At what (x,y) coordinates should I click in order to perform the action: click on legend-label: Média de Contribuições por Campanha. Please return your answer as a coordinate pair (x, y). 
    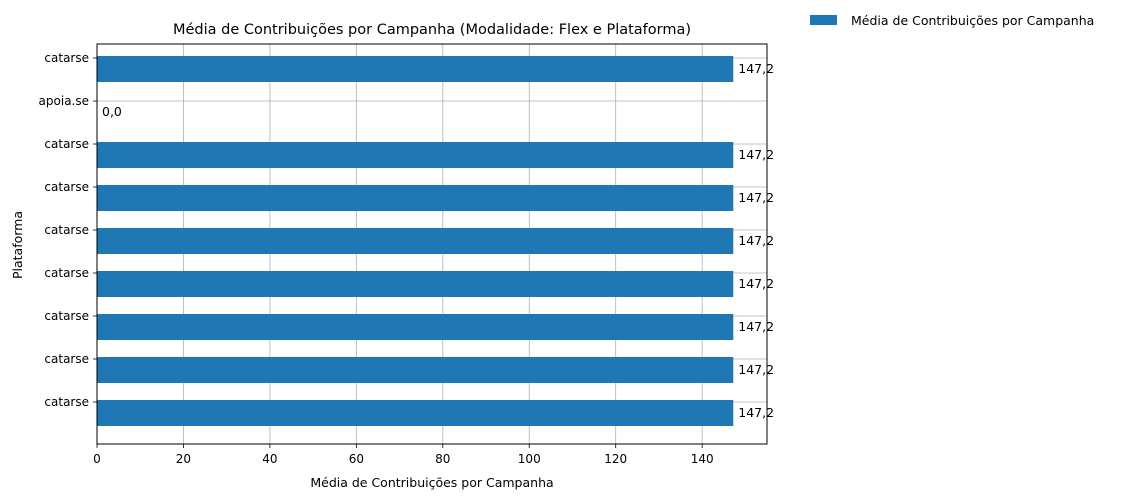
    Looking at the image, I should click on (972, 20).